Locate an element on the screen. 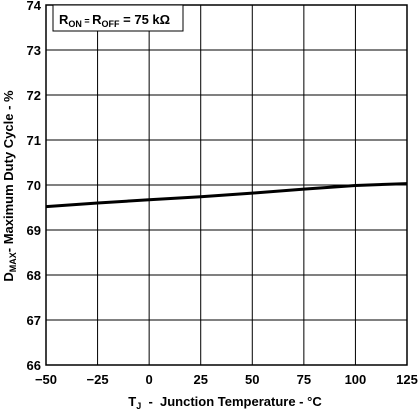 This screenshot has height=411, width=419. xlabel-rest: - Junction Temperature - °C is located at coordinates (231, 401).